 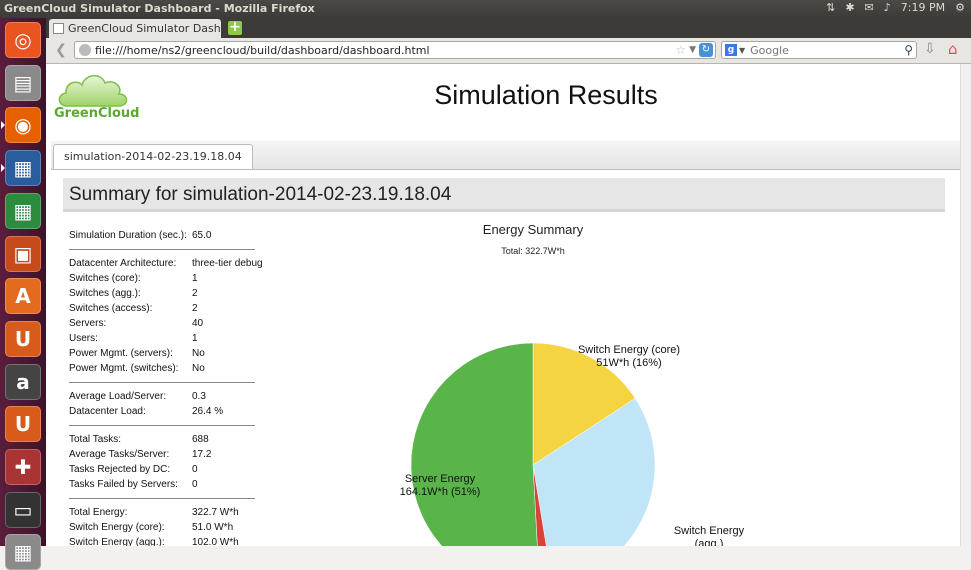 I want to click on search-input, so click(x=815, y=50).